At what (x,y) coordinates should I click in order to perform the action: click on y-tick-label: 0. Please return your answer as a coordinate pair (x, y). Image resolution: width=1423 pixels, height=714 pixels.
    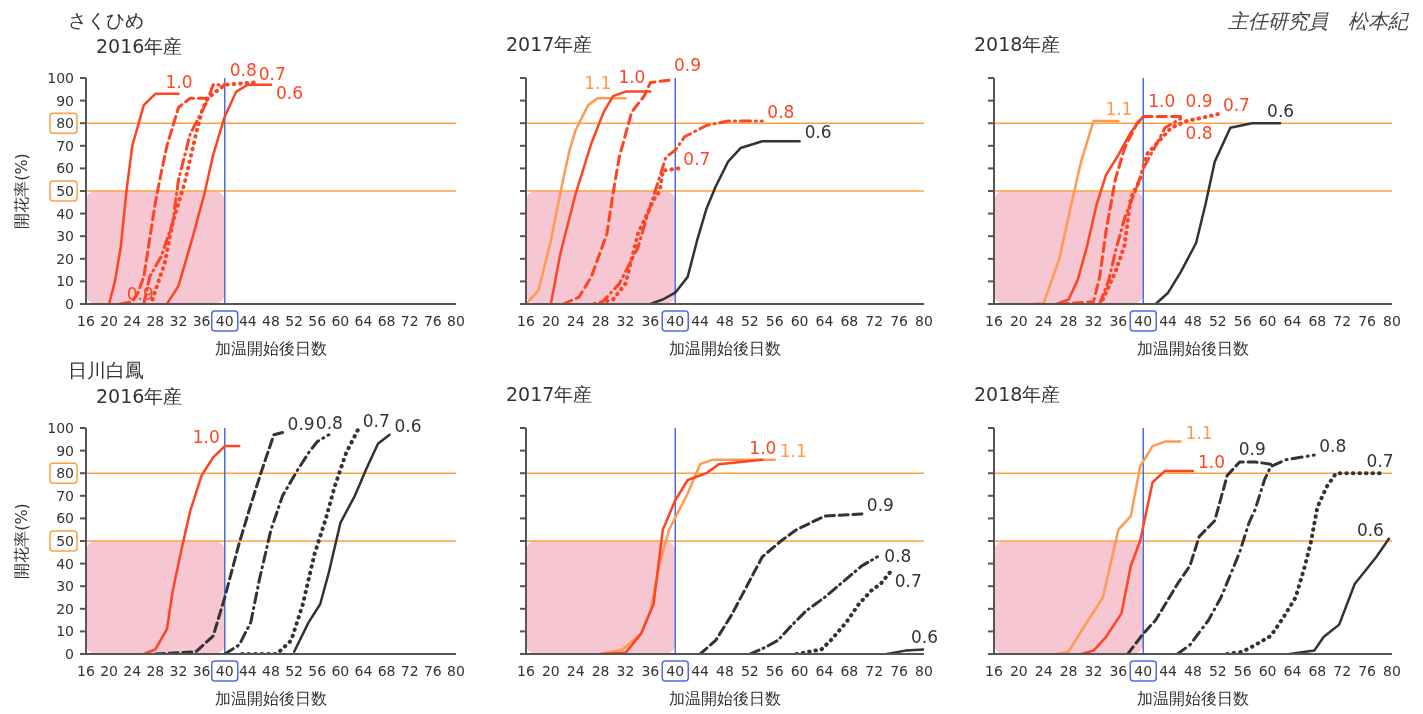
    Looking at the image, I should click on (69, 304).